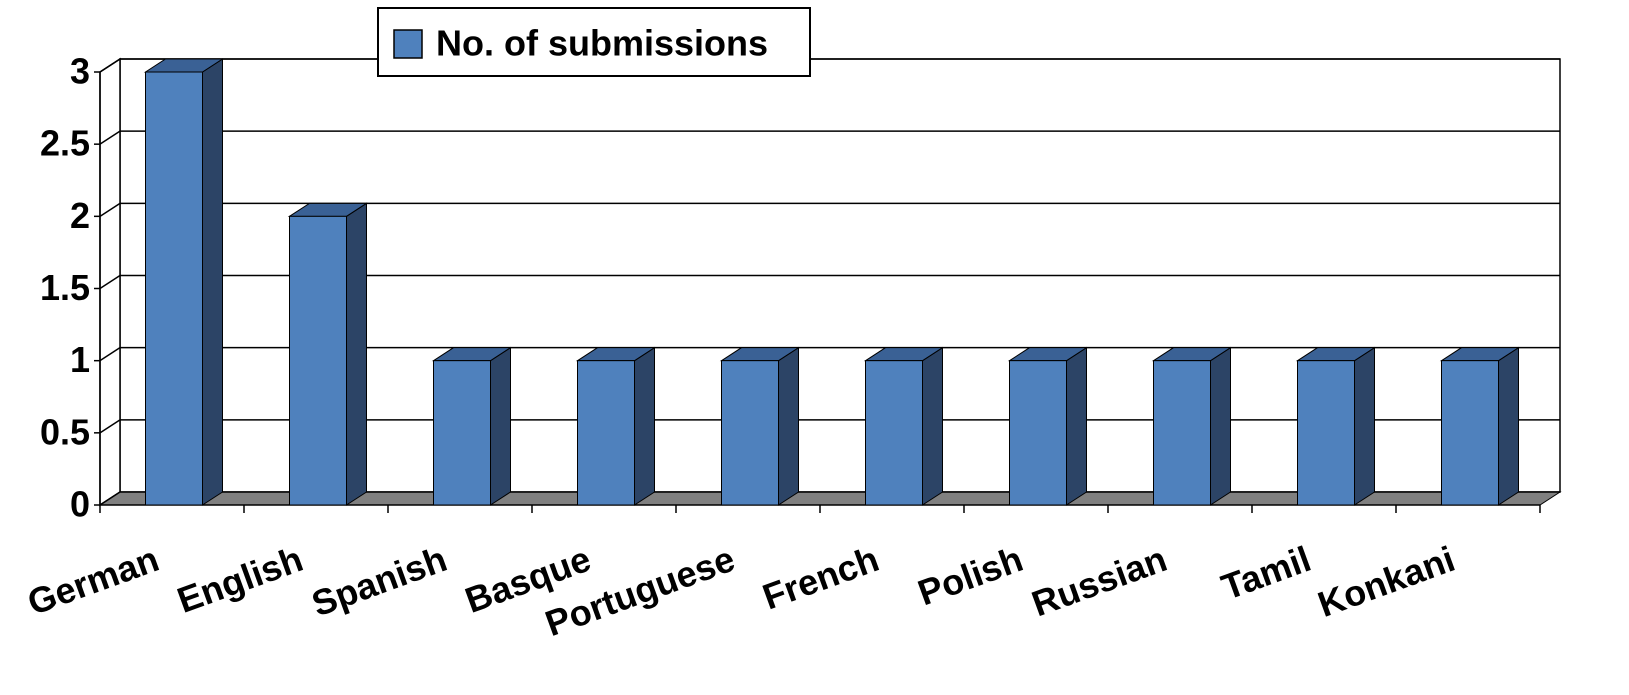 This screenshot has height=695, width=1629. What do you see at coordinates (240, 579) in the screenshot?
I see `x-tick-label: English` at bounding box center [240, 579].